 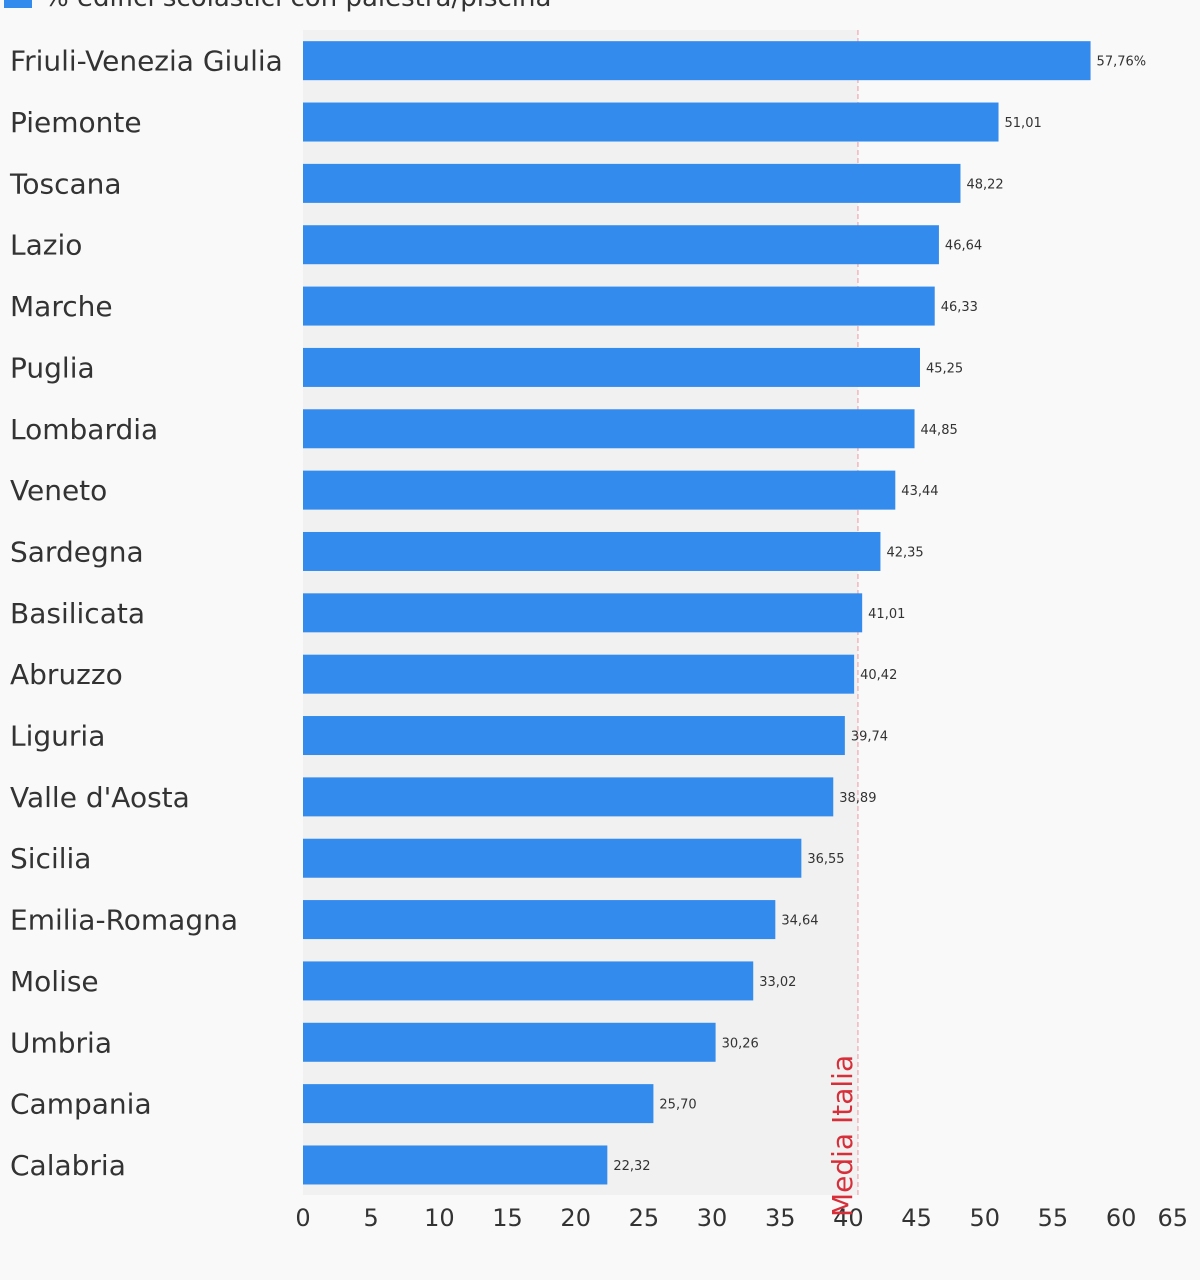 I want to click on category-label: Friuli-Venezia Giulia, so click(x=146, y=61).